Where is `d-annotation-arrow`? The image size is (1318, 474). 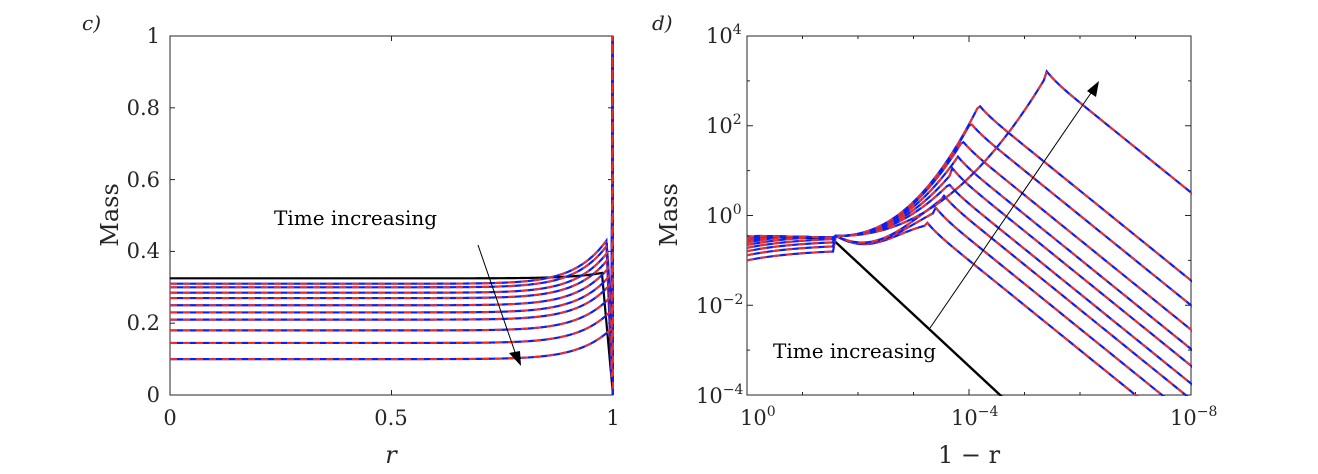 d-annotation-arrow is located at coordinates (1011, 209).